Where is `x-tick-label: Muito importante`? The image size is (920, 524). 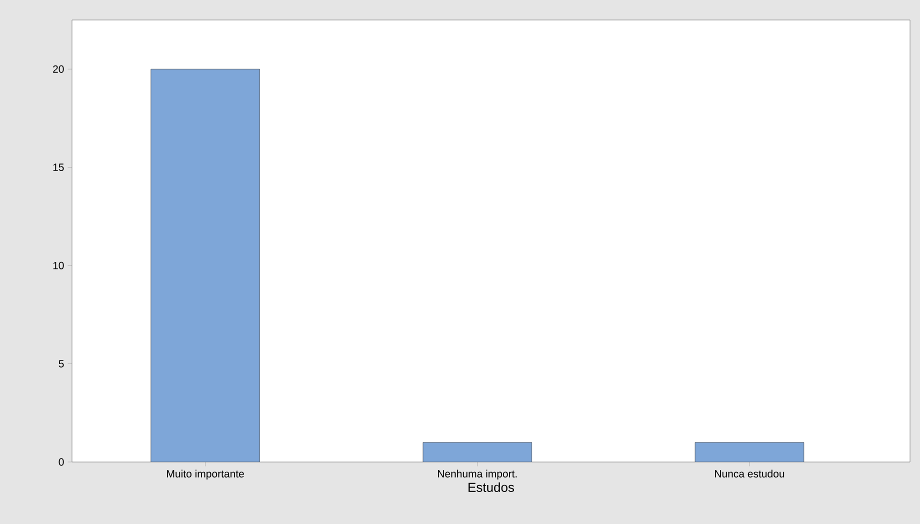
x-tick-label: Muito importante is located at coordinates (205, 475).